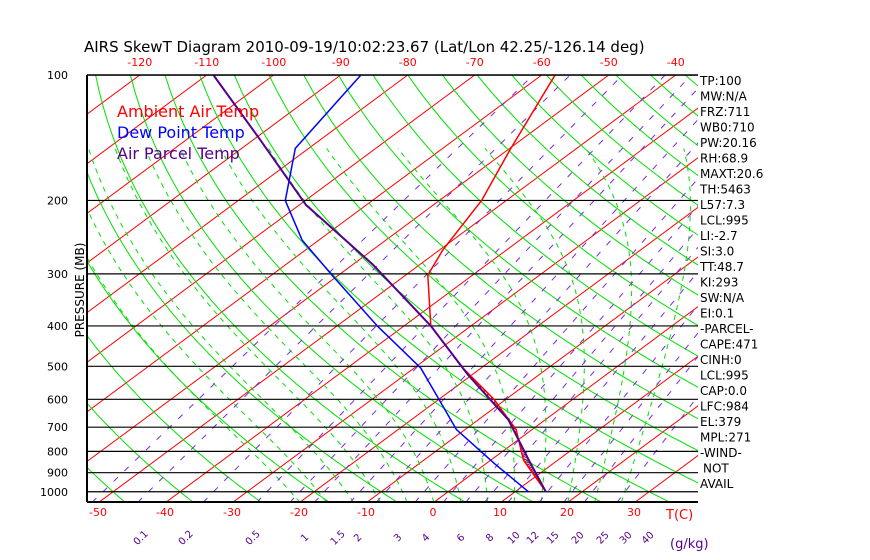  I want to click on mixing-ratio-tick-label: 1.5, so click(338, 538).